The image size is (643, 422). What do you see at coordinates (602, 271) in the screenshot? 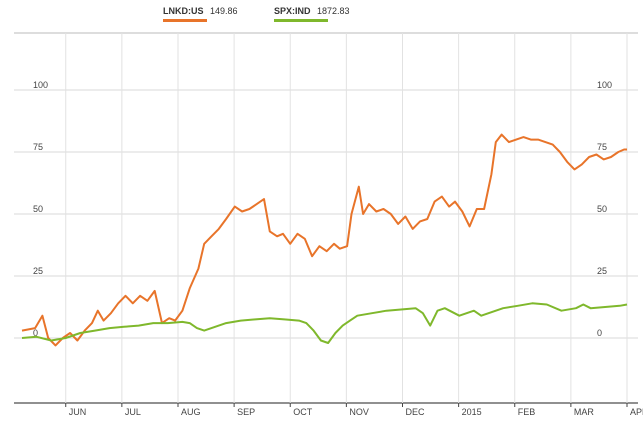
I see `y-tick-right-25: 25` at bounding box center [602, 271].